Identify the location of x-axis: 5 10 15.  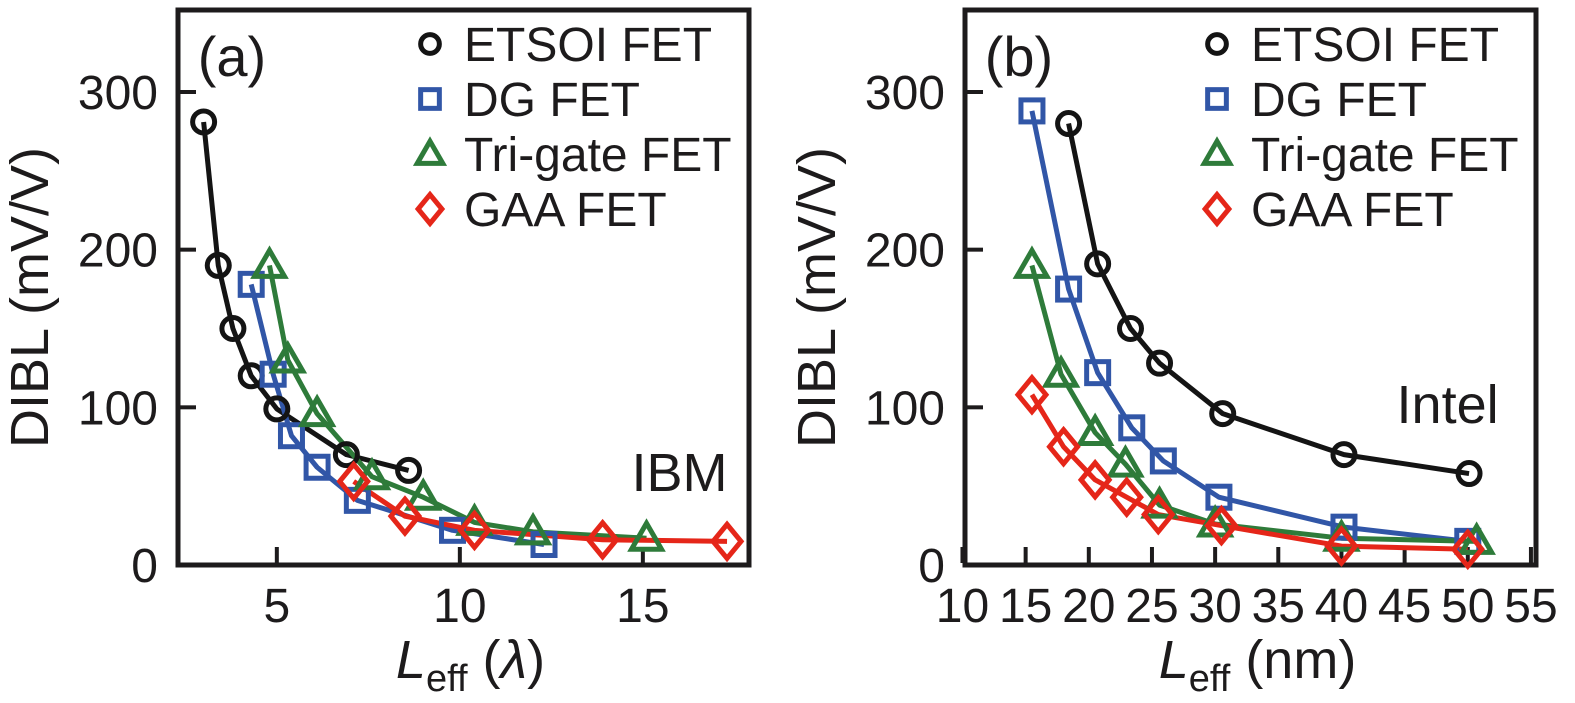
(466, 590).